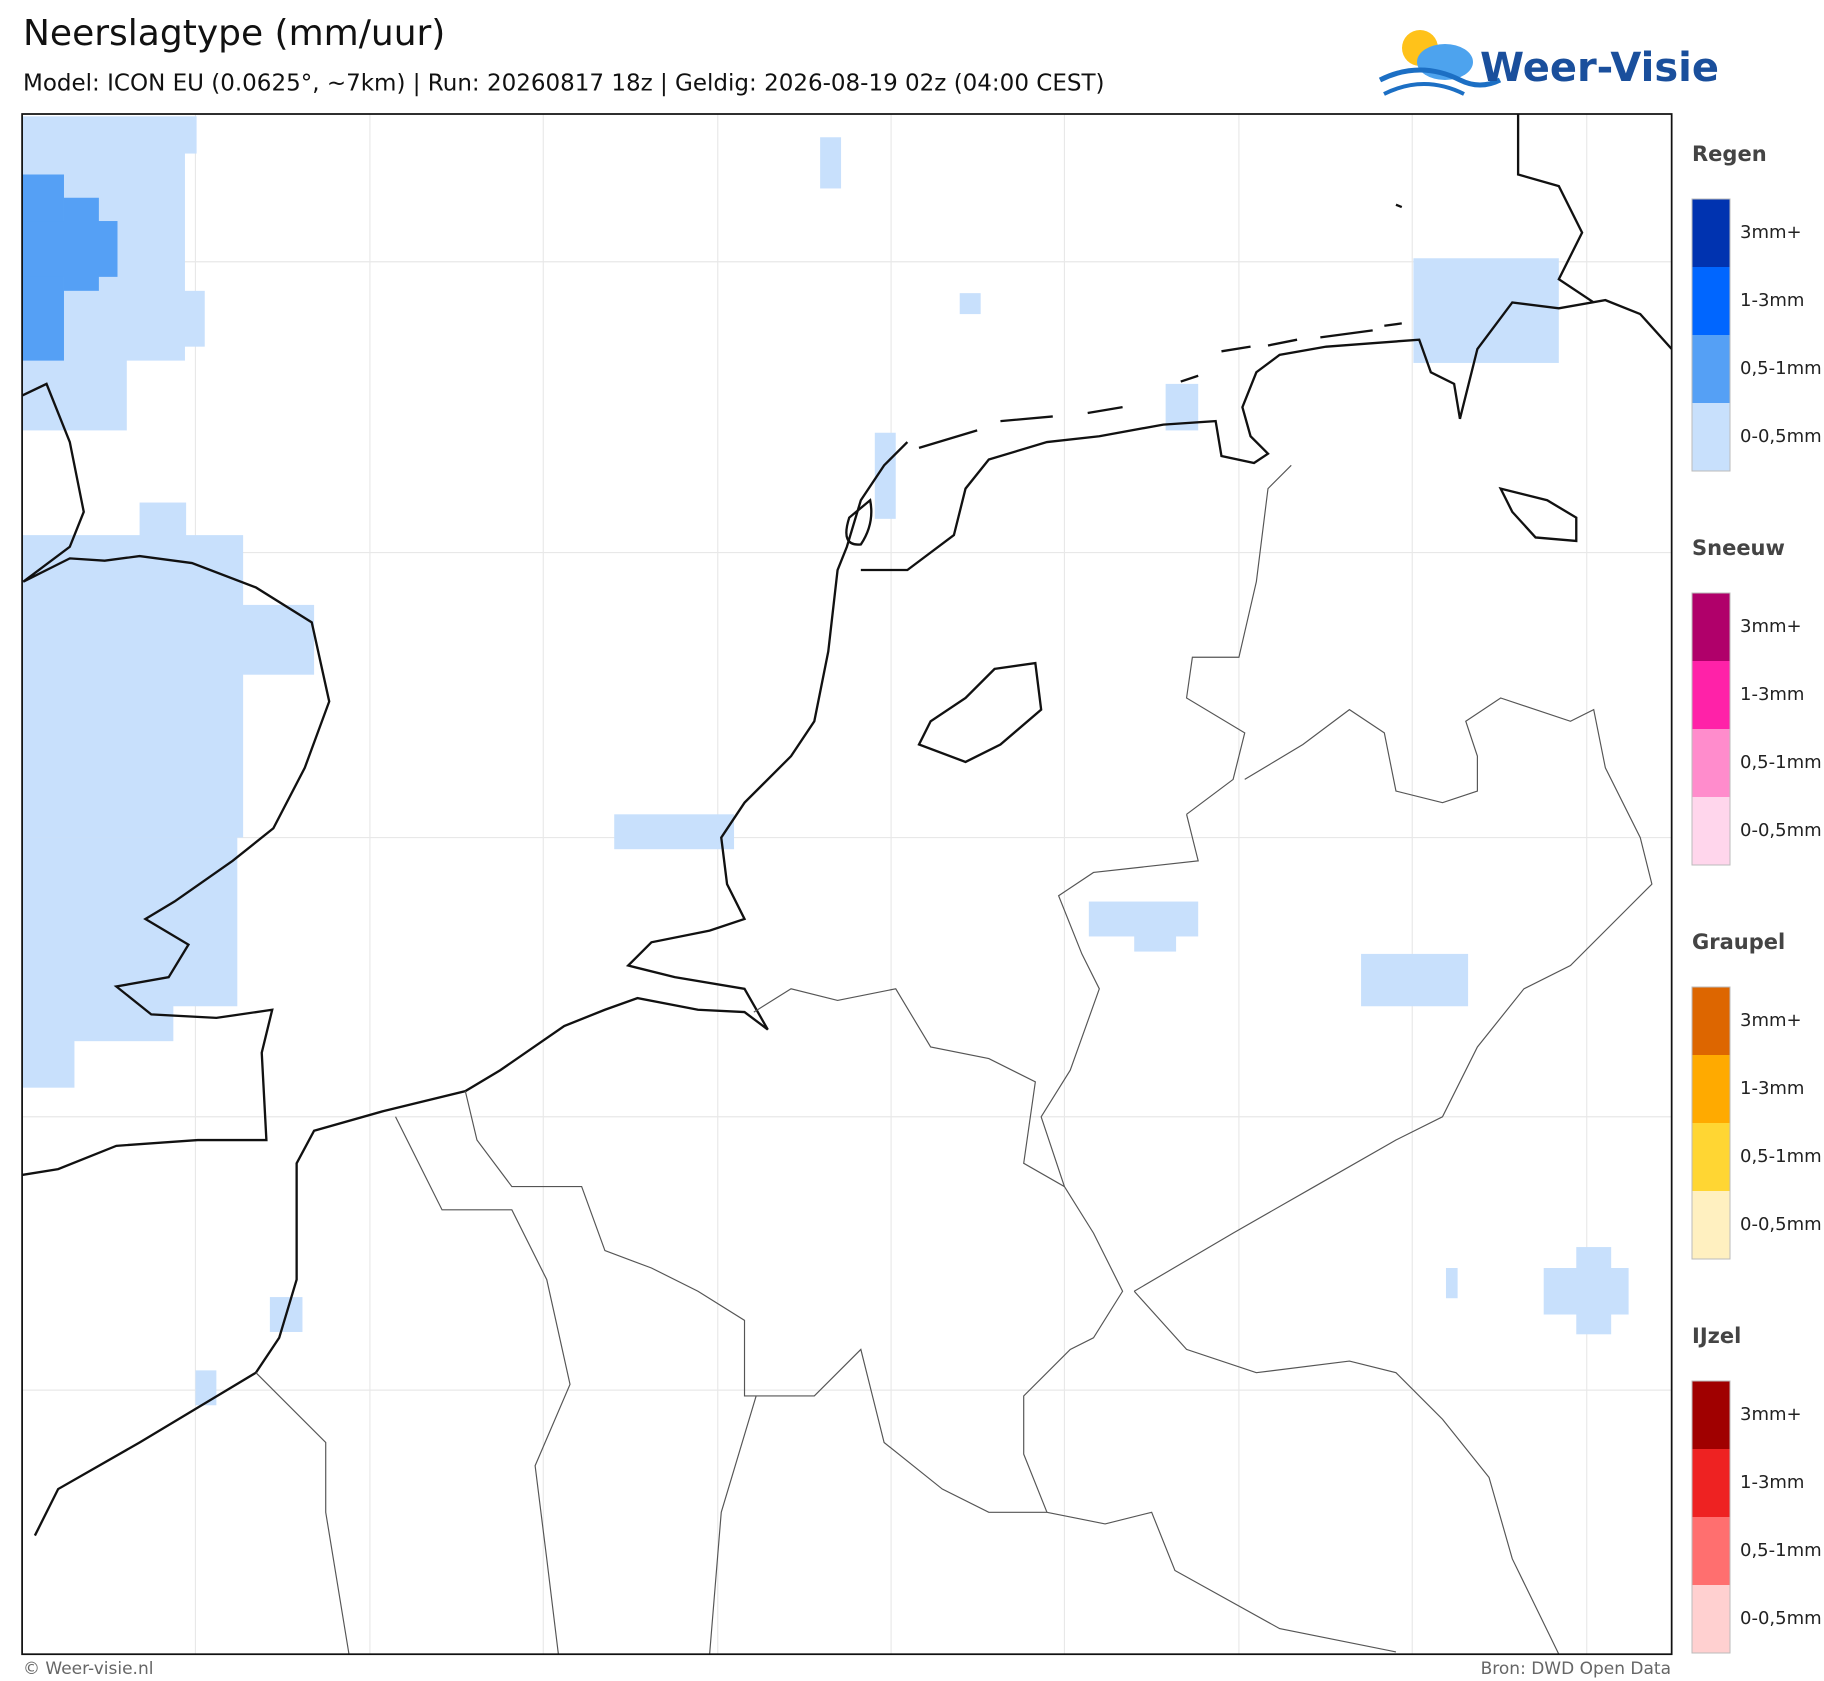  What do you see at coordinates (234, 33) in the screenshot?
I see `title: Neerslagtype (mm/uur)` at bounding box center [234, 33].